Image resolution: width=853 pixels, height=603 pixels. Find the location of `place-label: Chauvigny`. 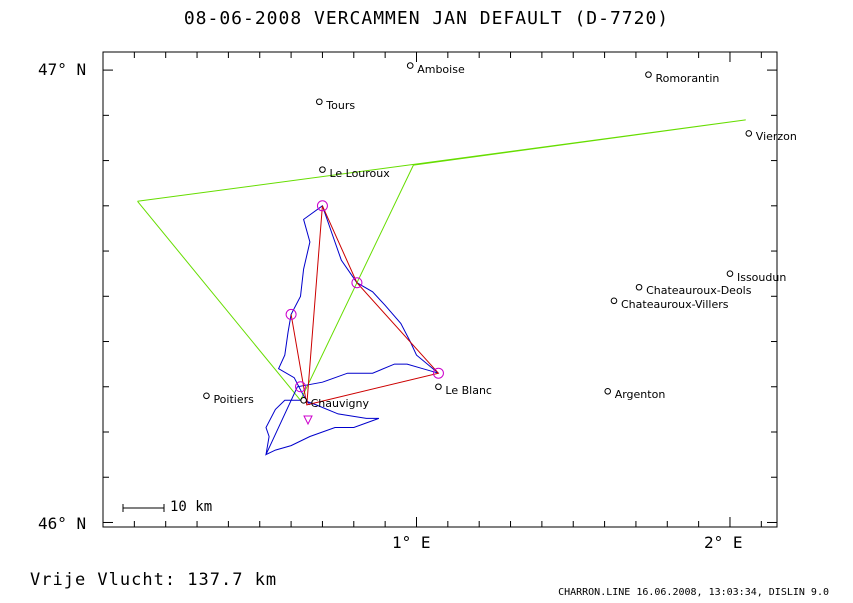

place-label: Chauvigny is located at coordinates (340, 404).